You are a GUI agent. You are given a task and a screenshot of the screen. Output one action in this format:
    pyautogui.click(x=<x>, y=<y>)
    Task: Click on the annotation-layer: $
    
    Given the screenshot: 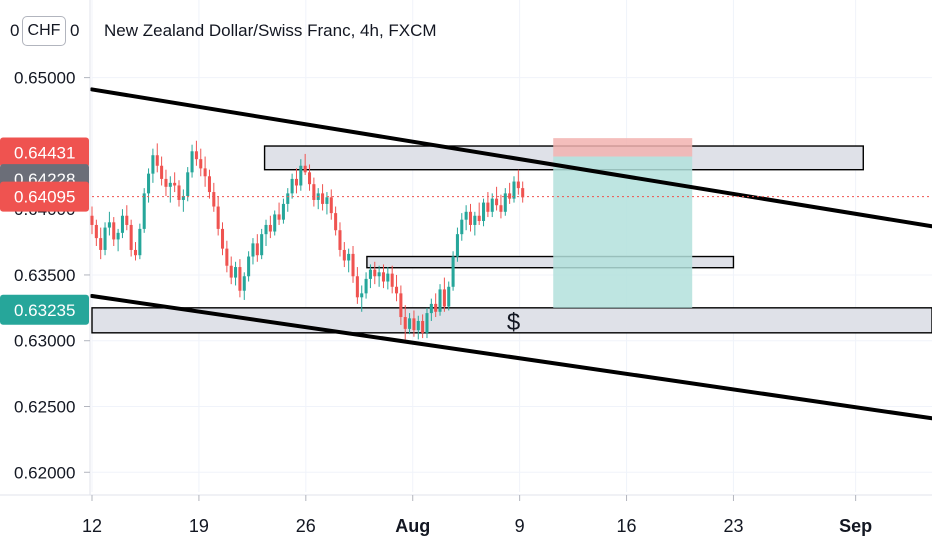 What is the action you would take?
    pyautogui.click(x=513, y=322)
    